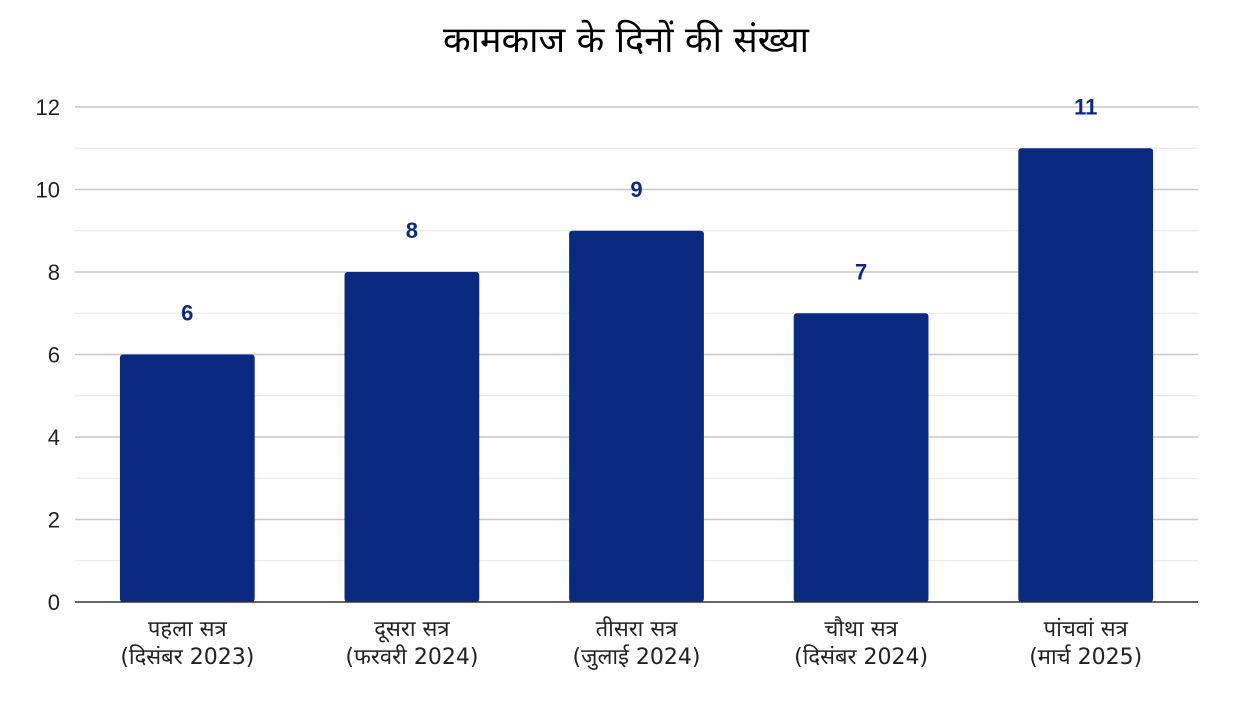  What do you see at coordinates (54, 602) in the screenshot?
I see `y-tick-label: 0` at bounding box center [54, 602].